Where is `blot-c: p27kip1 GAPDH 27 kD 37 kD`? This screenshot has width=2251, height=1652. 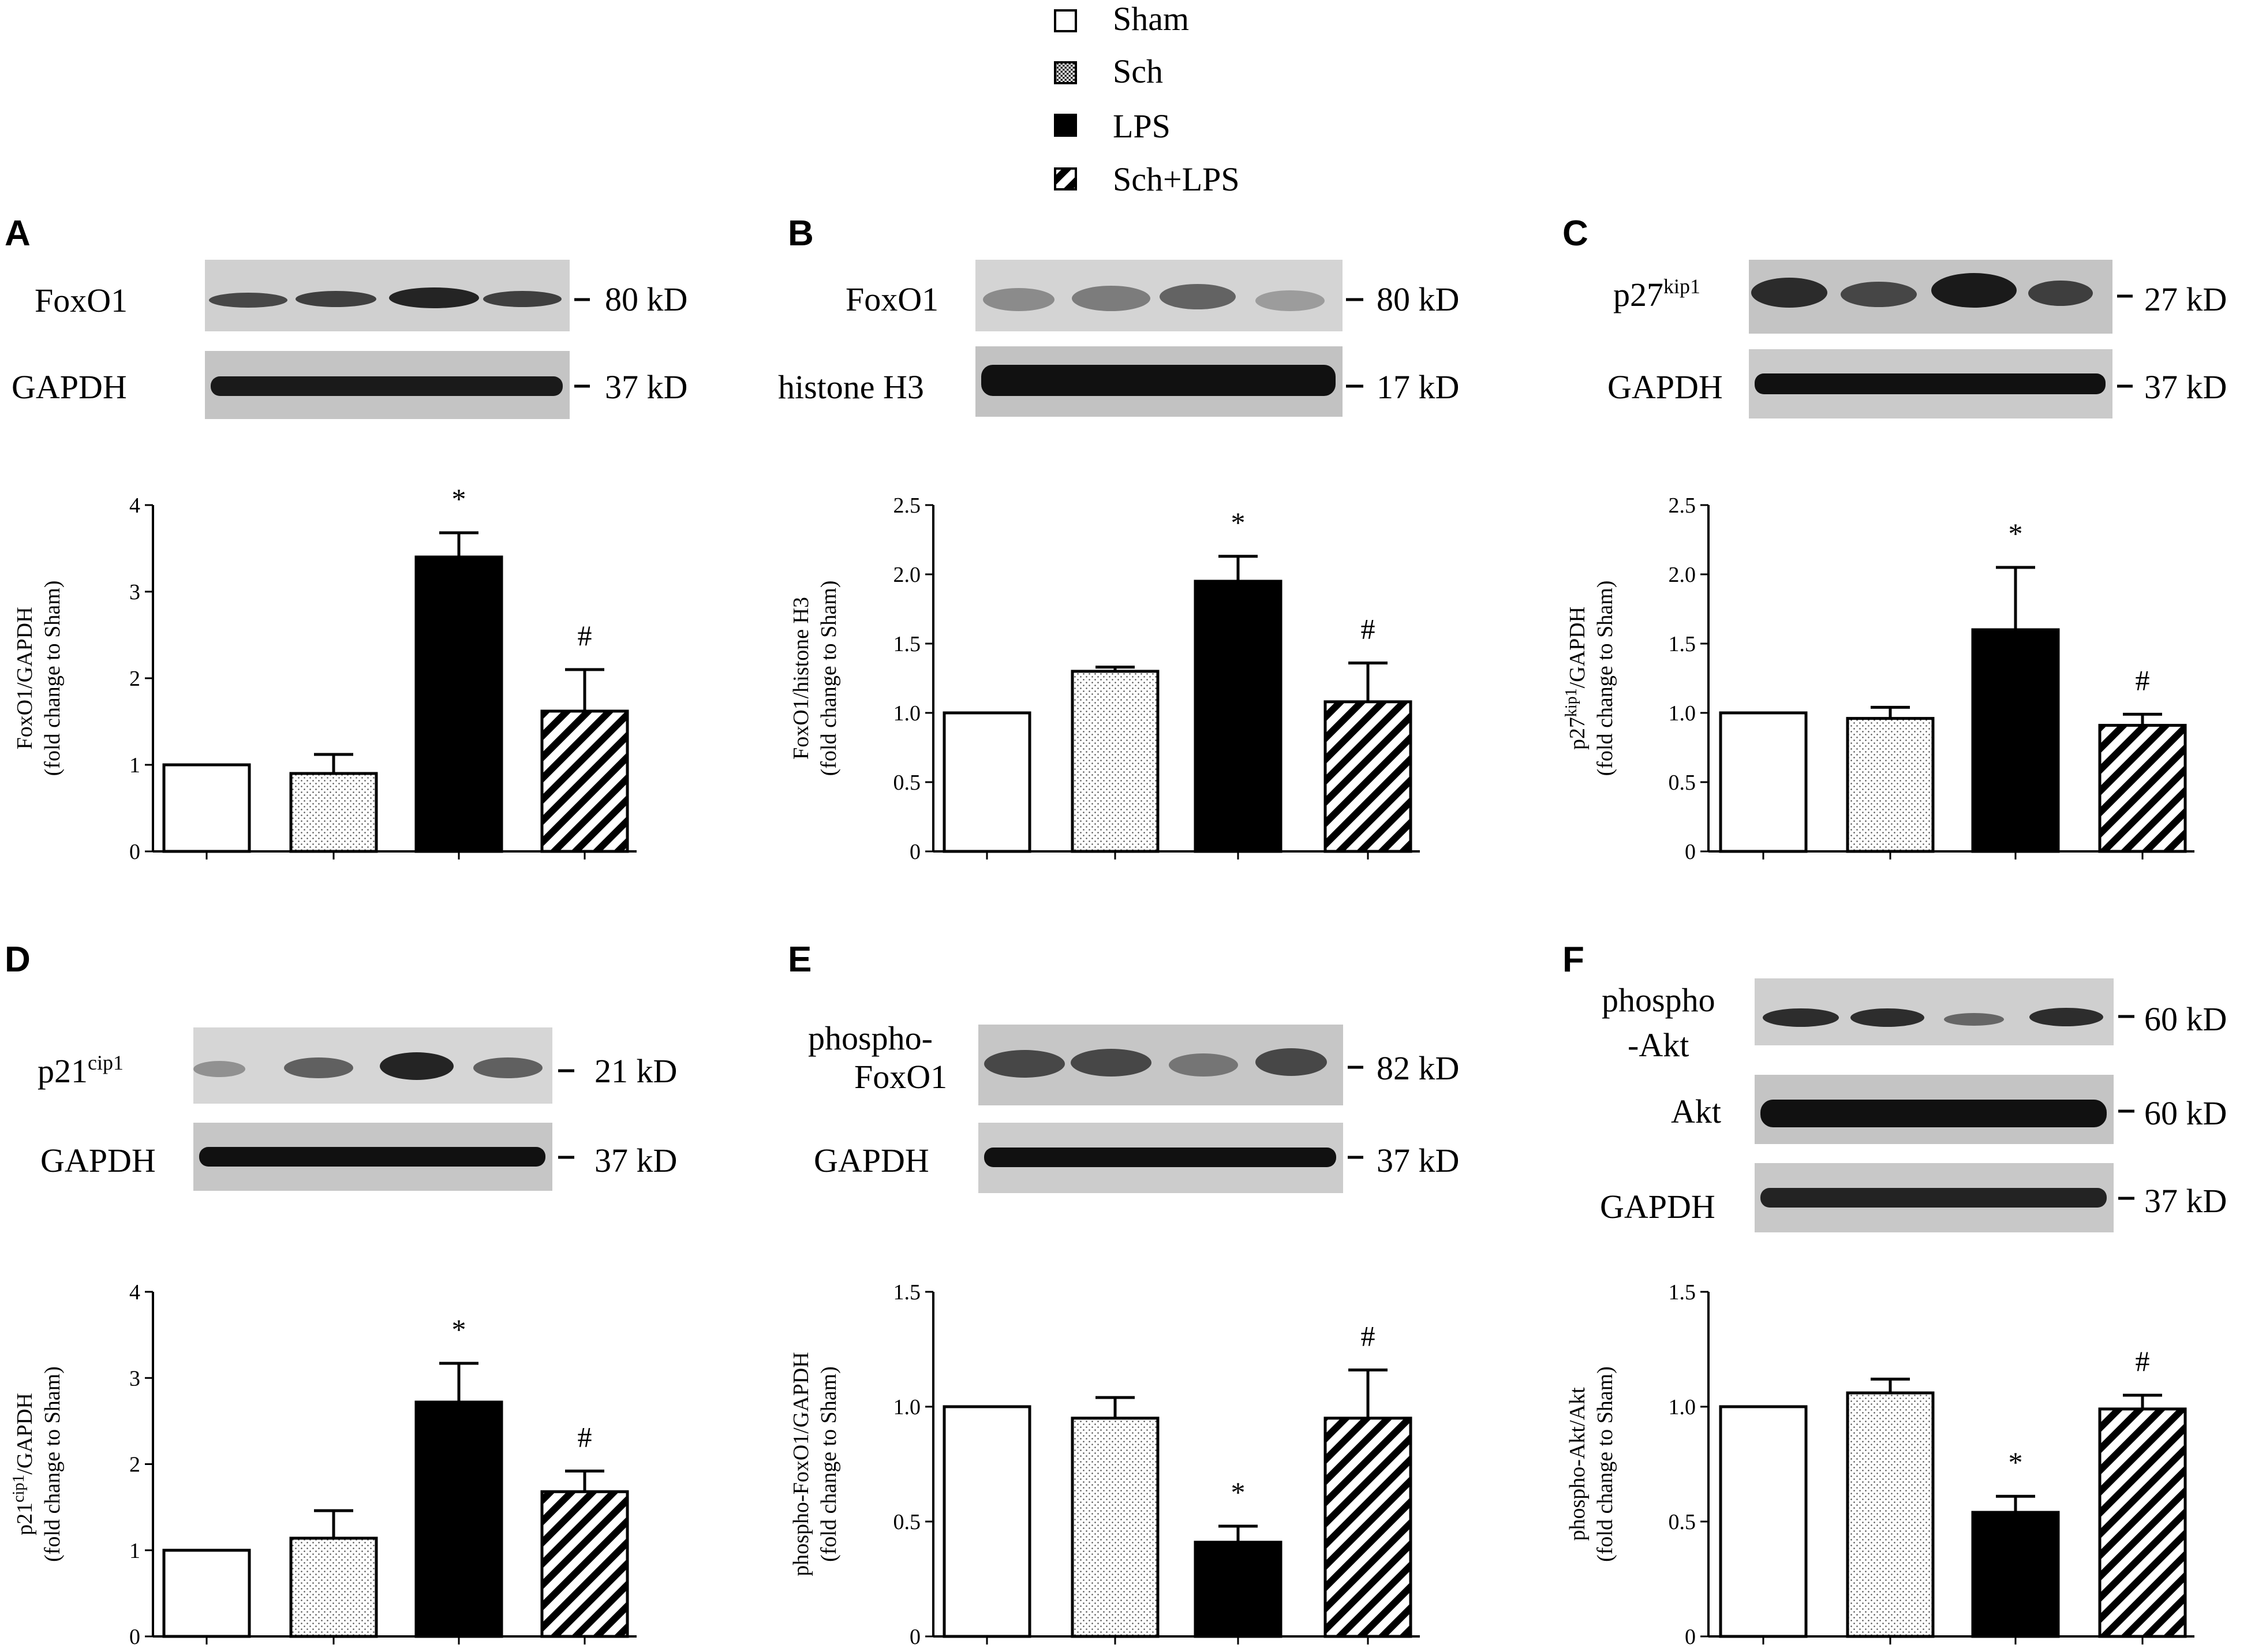
blot-c: p27kip1 GAPDH 27 kD 37 kD is located at coordinates (1917, 339).